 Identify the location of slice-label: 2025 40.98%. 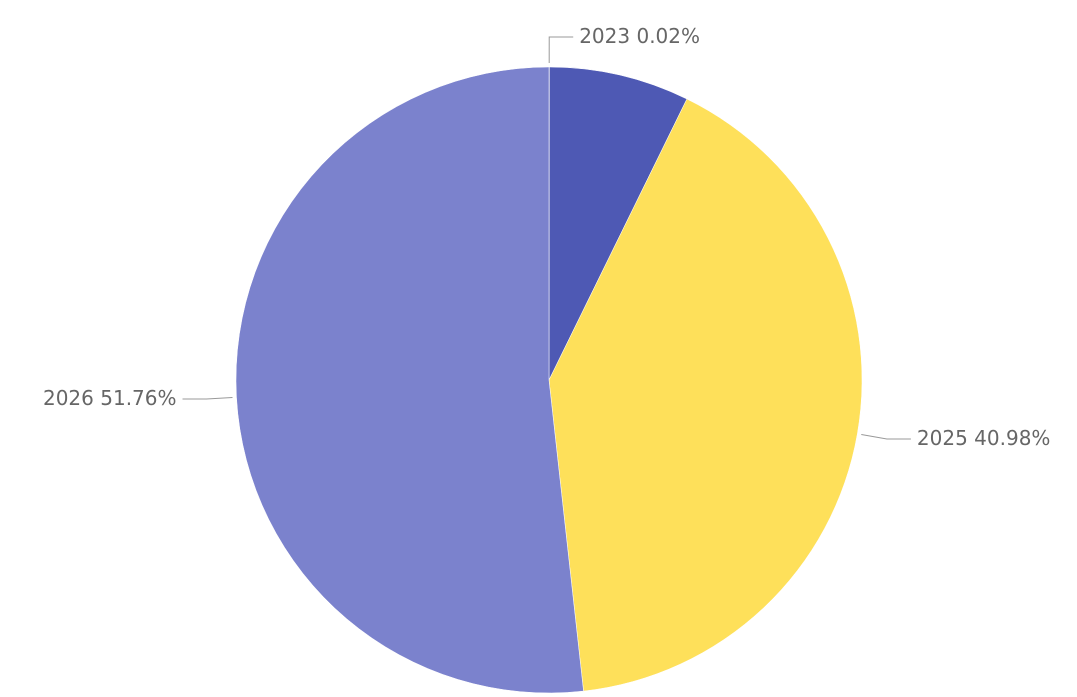
(984, 437).